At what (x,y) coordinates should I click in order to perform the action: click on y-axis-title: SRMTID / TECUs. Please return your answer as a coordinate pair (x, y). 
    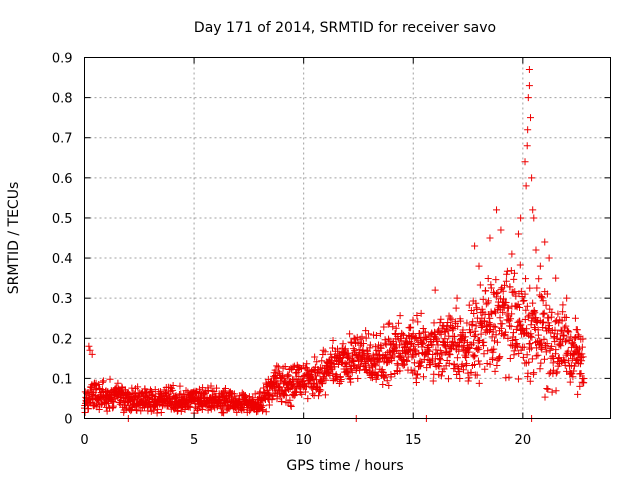
    Looking at the image, I should click on (14, 238).